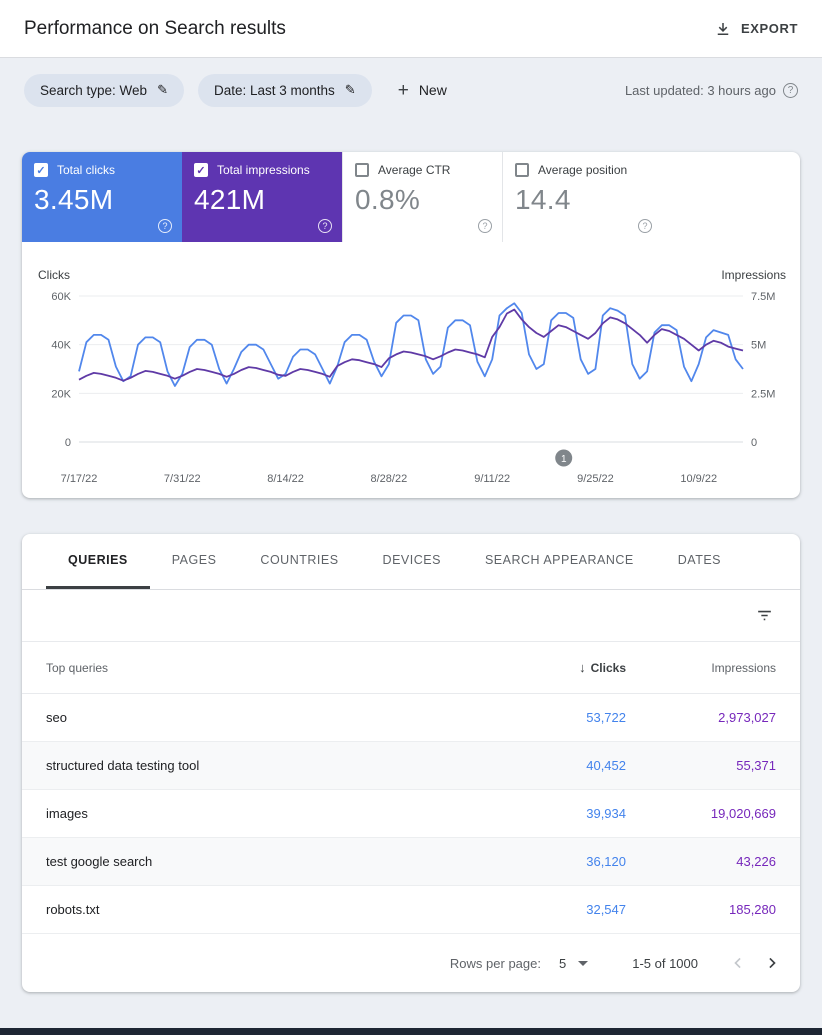  What do you see at coordinates (411, 668) in the screenshot?
I see `table-header-row: Top queries ↓ Clicks Impressions` at bounding box center [411, 668].